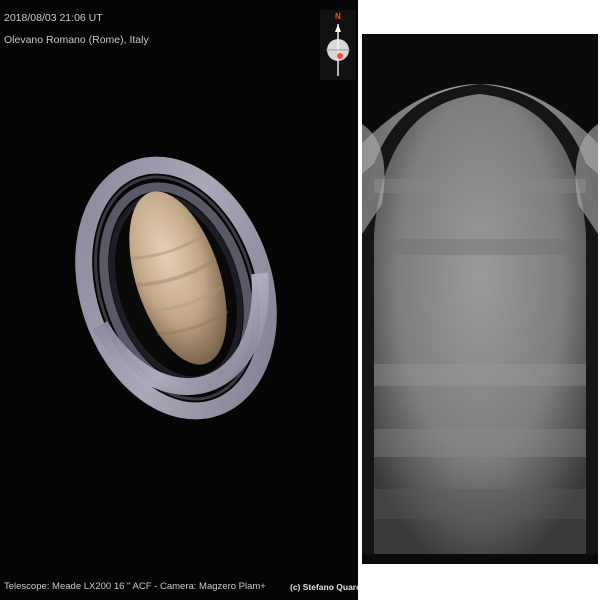  What do you see at coordinates (53, 18) in the screenshot?
I see `observation-date-time: 2018/08/03 21:06 UT` at bounding box center [53, 18].